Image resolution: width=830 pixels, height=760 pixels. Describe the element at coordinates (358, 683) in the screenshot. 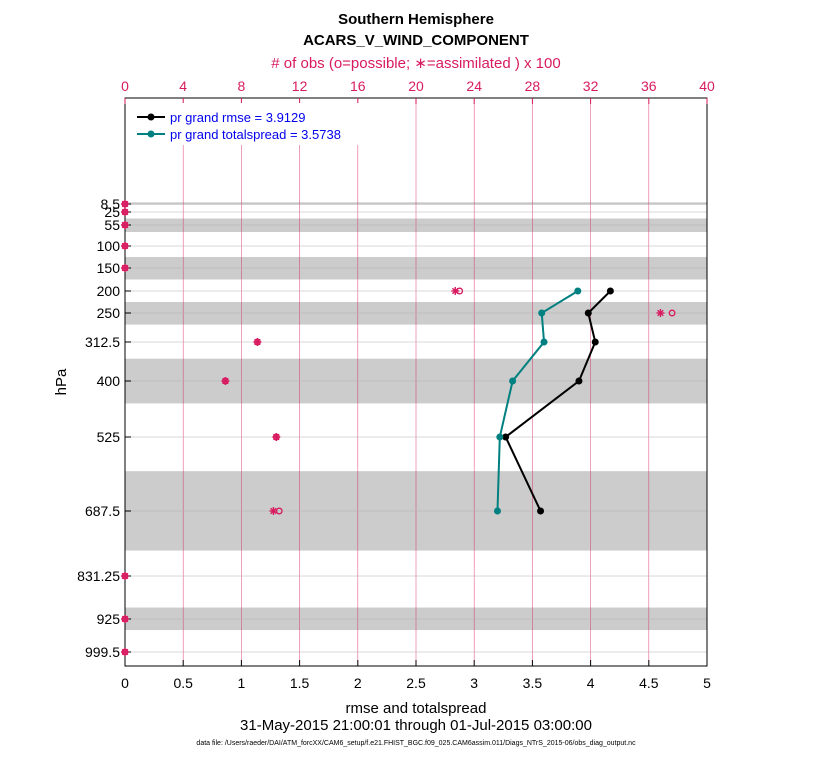

I see `x-tick-label-4: 2` at that location.